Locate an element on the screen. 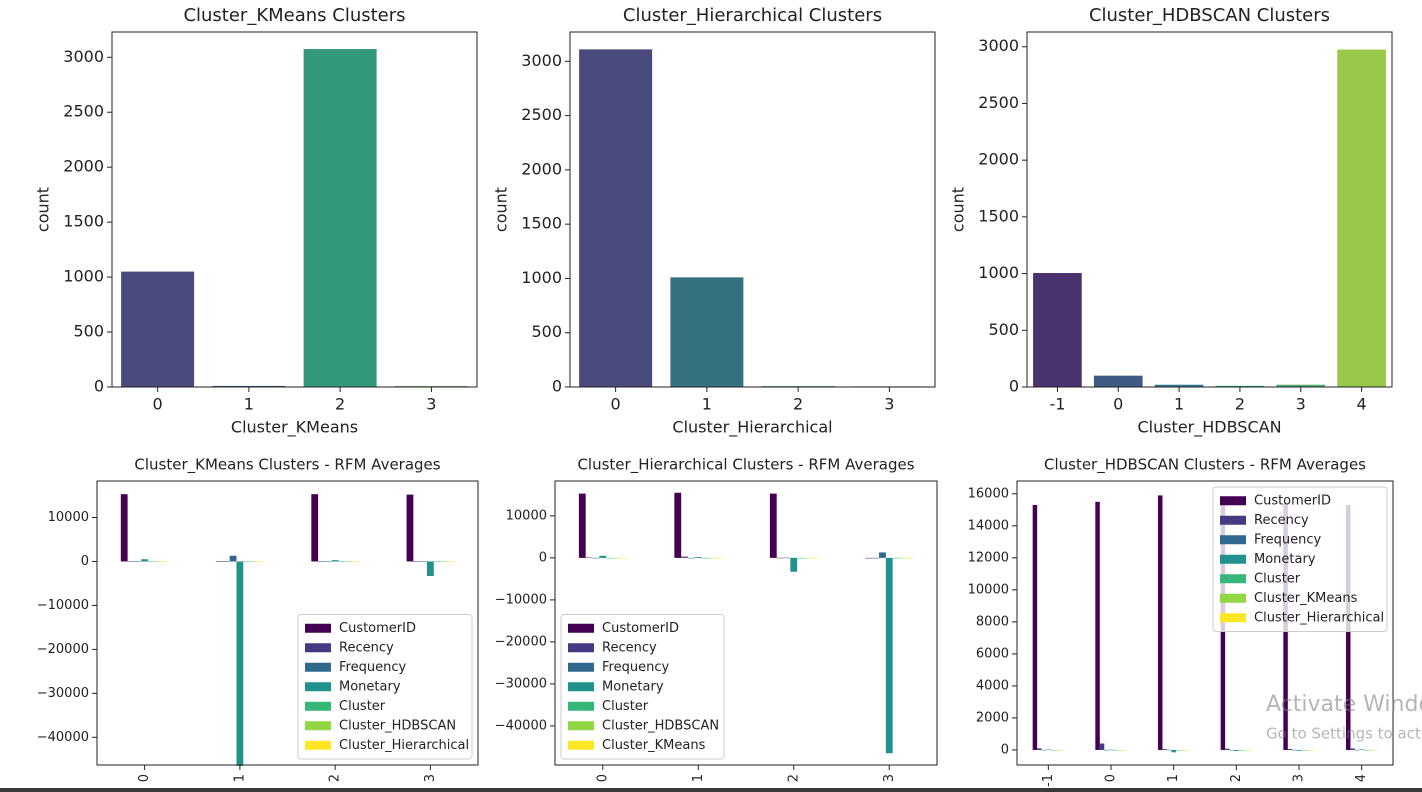  y-tick-label: 3000 is located at coordinates (83, 56).